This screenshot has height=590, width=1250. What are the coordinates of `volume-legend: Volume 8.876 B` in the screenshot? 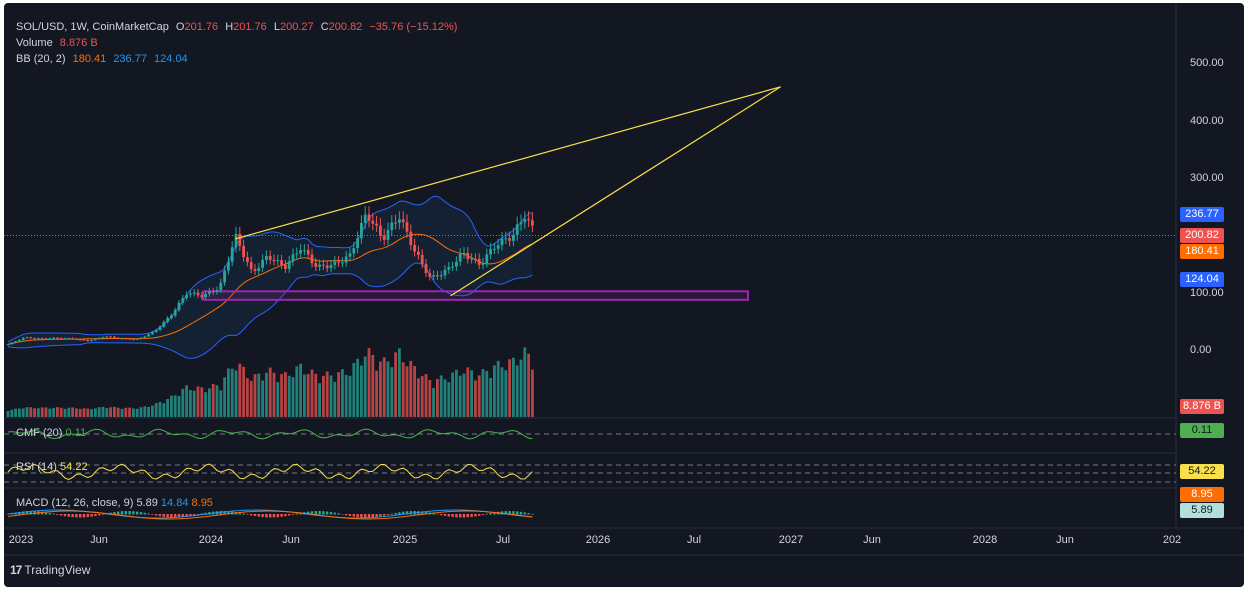 It's located at (59, 43).